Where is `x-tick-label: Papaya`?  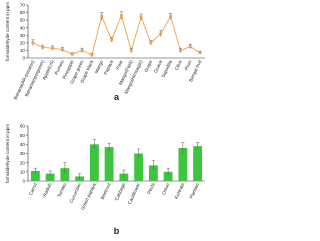 x-tick-label: Papaya is located at coordinates (108, 67).